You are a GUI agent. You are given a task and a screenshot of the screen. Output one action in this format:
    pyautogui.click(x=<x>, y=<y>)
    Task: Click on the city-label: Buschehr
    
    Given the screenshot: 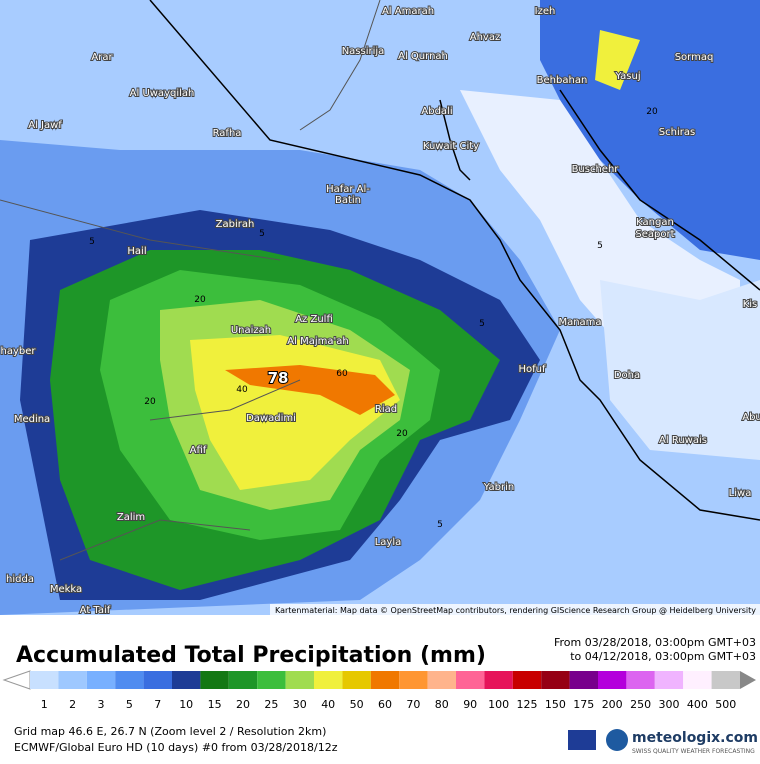 What is the action you would take?
    pyautogui.click(x=596, y=169)
    